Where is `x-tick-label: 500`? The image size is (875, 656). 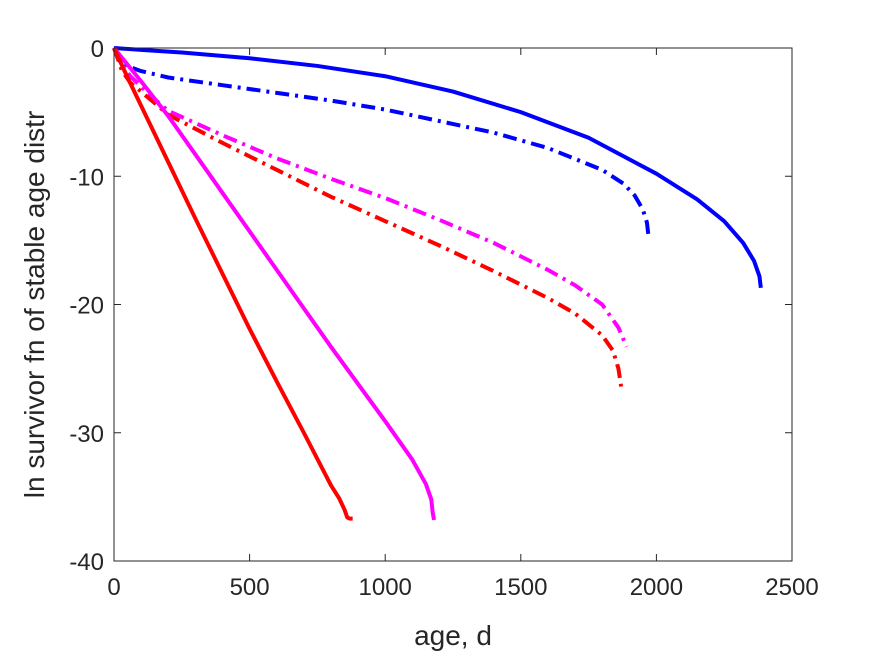 x-tick-label: 500 is located at coordinates (250, 587).